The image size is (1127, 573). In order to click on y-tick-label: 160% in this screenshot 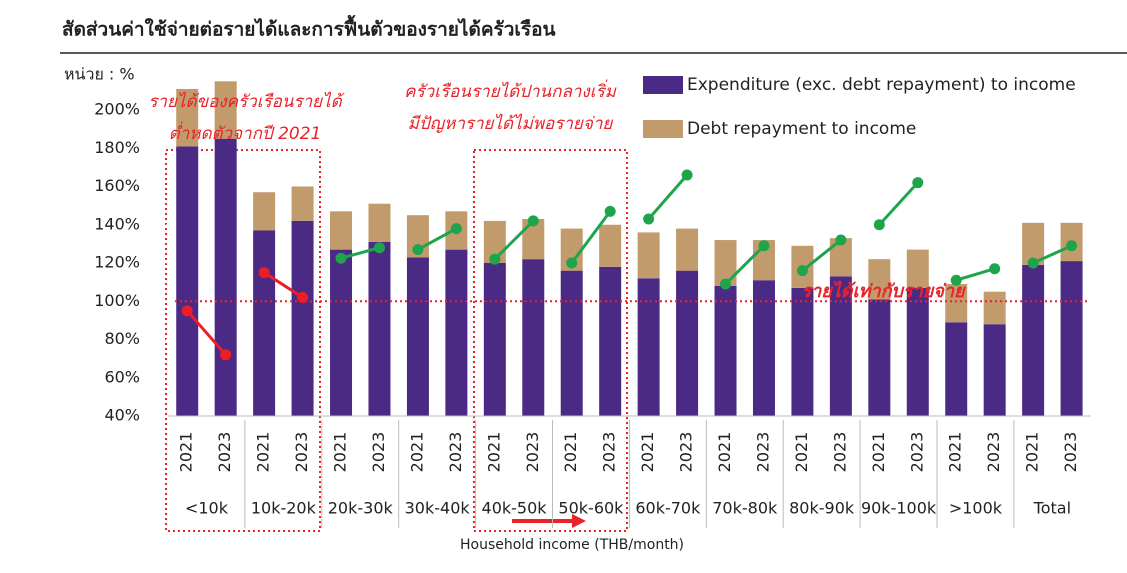, I will do `click(117, 185)`.